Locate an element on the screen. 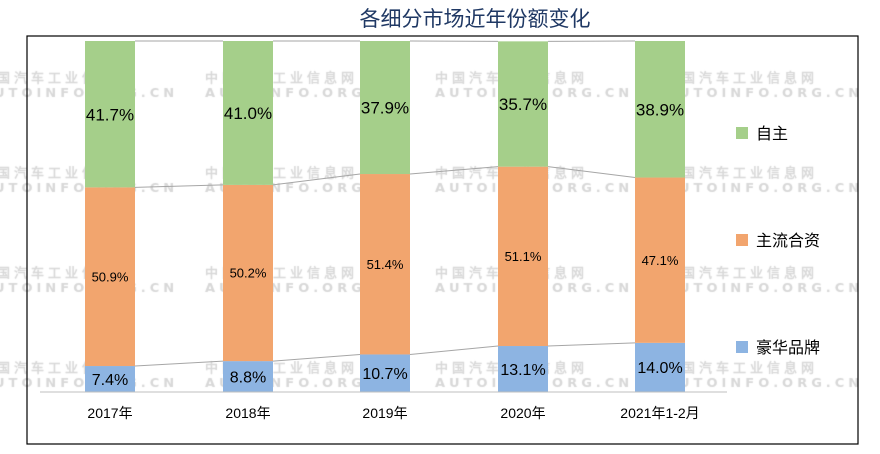  data-label: 35.7% is located at coordinates (523, 104).